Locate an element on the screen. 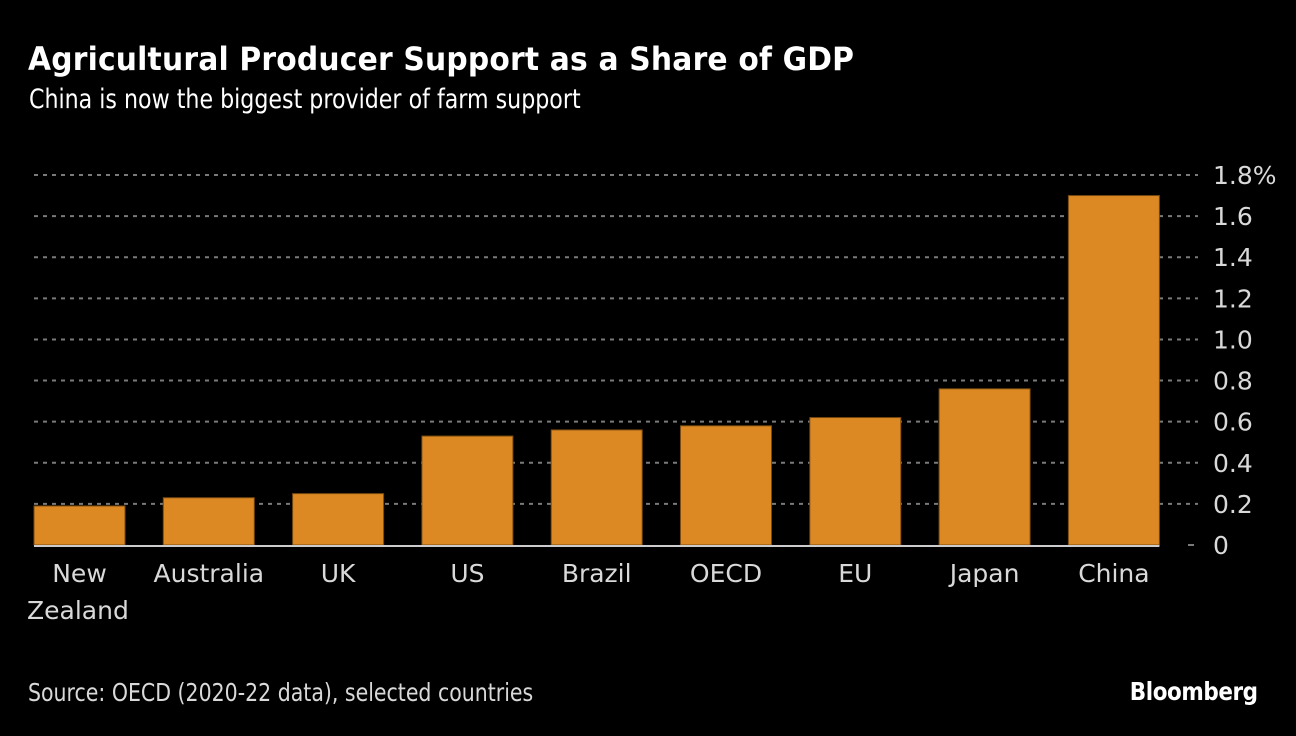 This screenshot has height=736, width=1296. bar-japan is located at coordinates (984, 467).